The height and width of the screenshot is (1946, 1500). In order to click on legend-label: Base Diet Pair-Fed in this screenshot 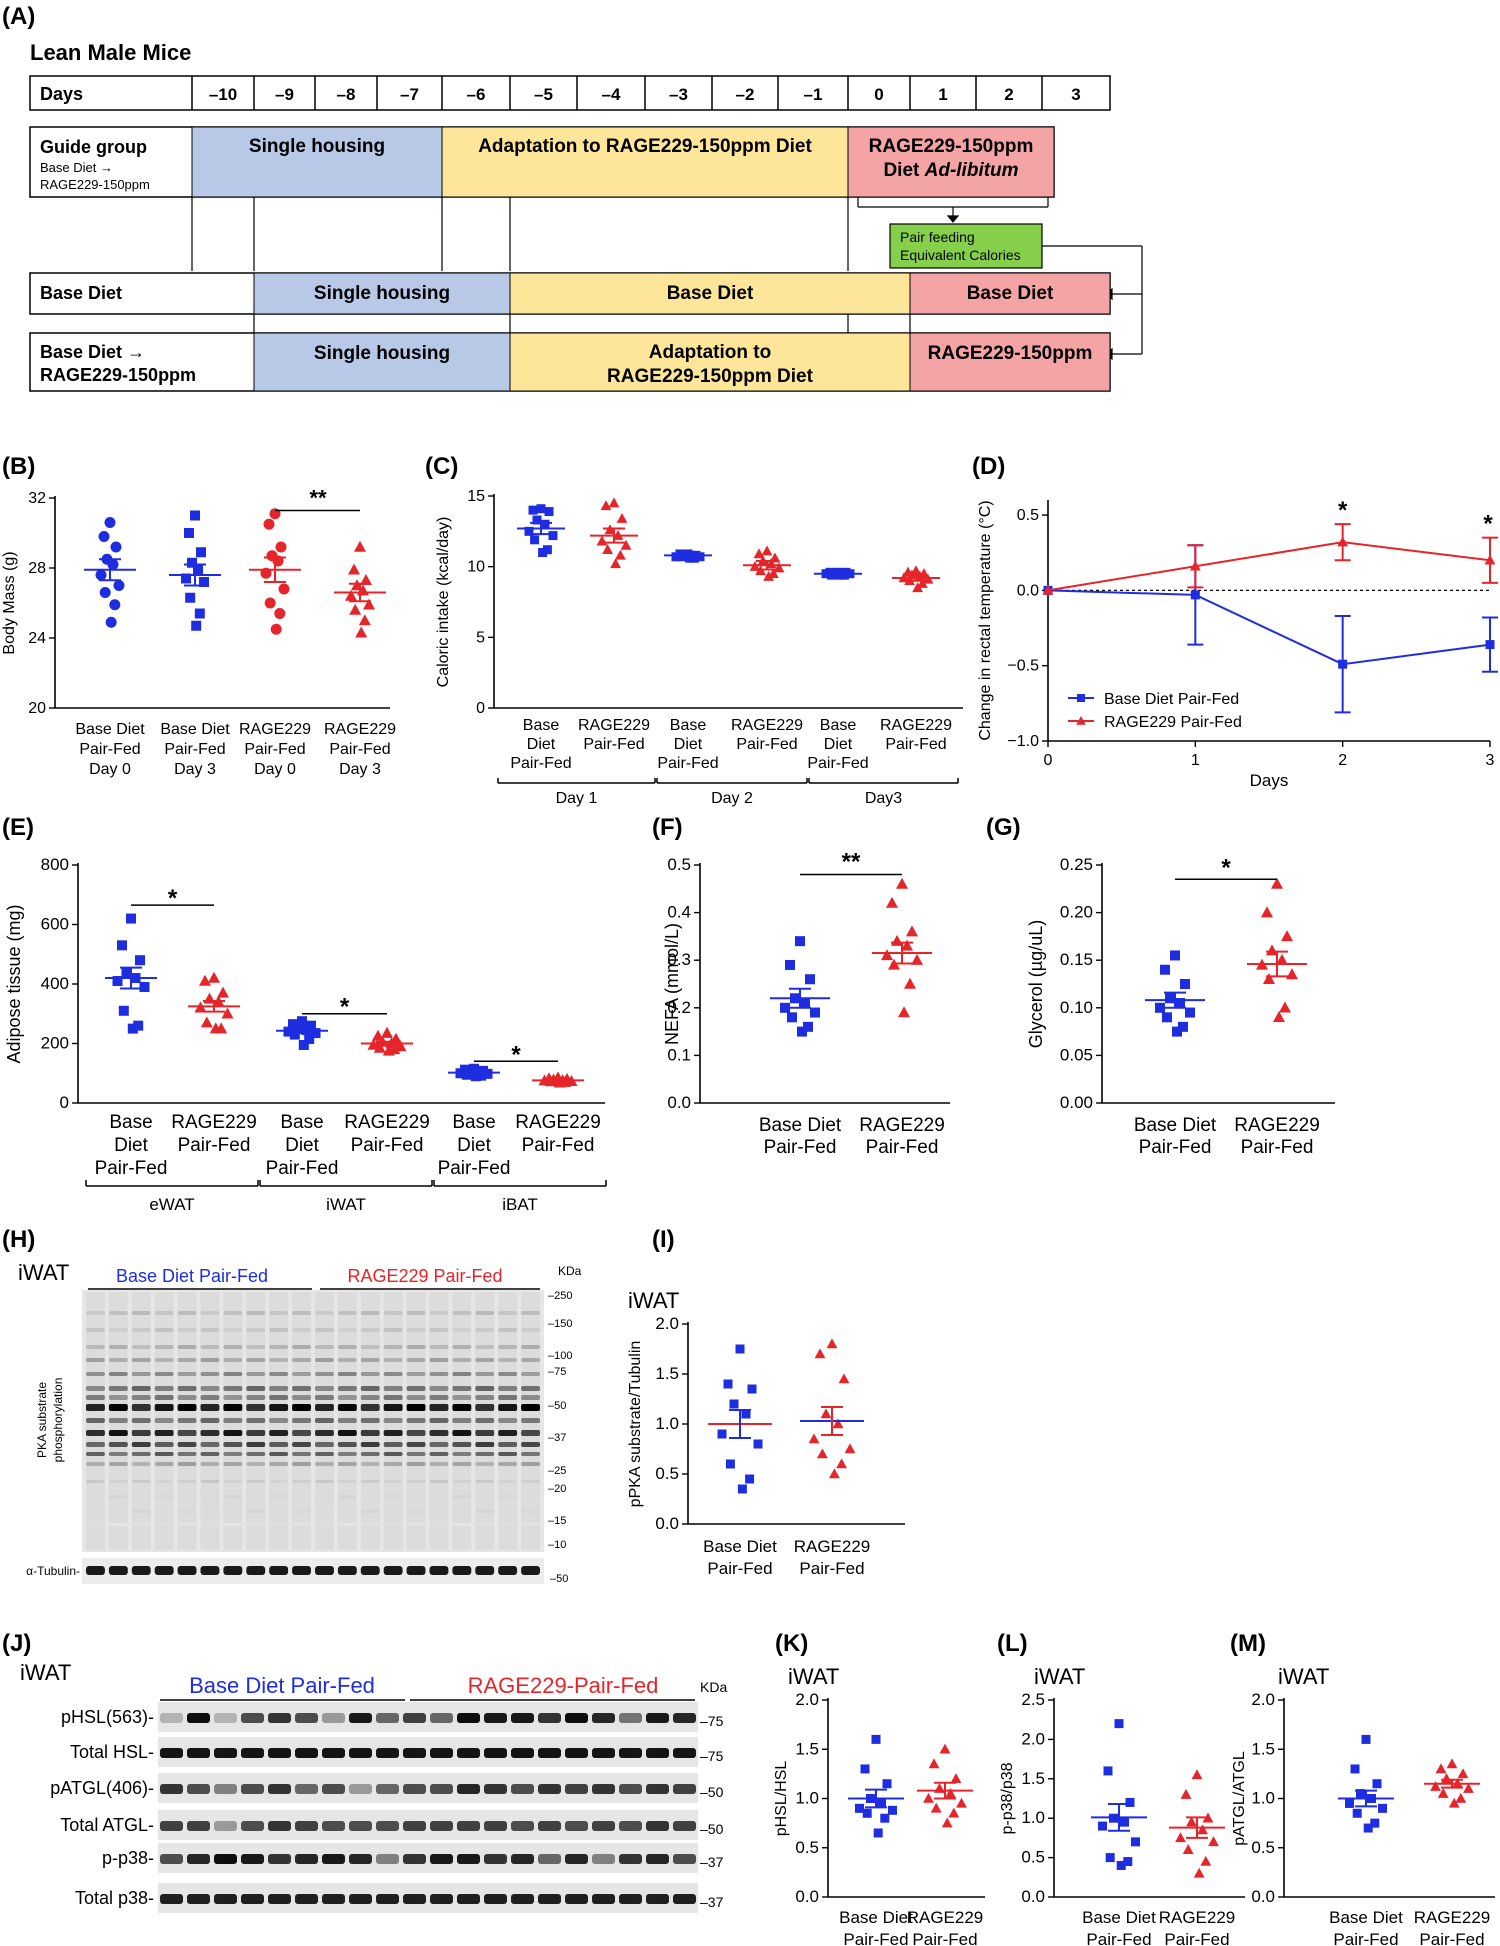, I will do `click(1171, 699)`.